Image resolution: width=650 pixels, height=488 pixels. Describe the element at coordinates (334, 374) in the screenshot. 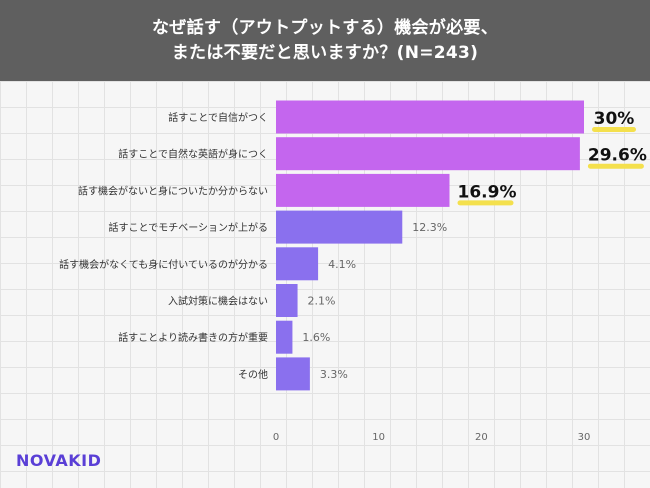

I see `data-label: 3.3%` at that location.